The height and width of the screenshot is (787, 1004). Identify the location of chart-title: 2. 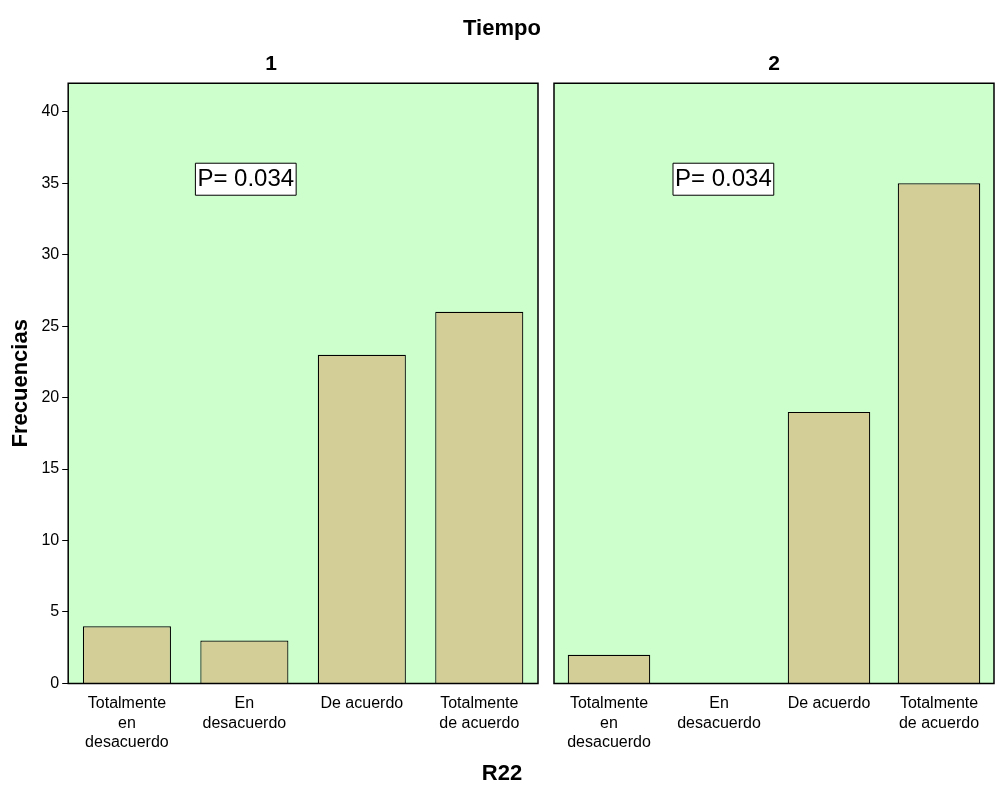
(774, 63).